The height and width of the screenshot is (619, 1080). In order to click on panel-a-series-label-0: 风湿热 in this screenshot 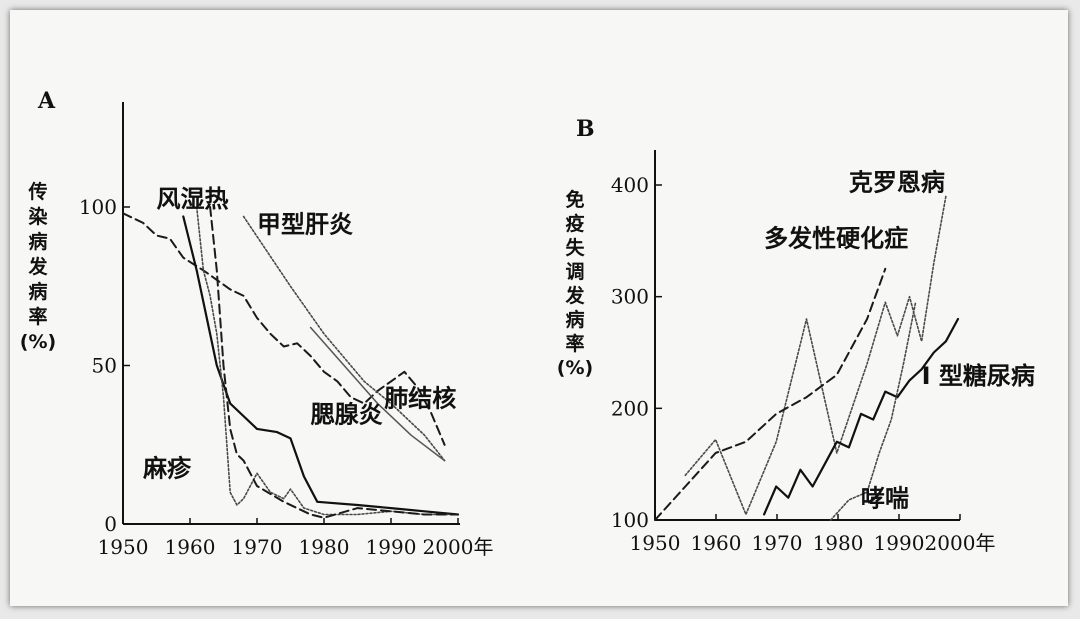, I will do `click(193, 199)`.